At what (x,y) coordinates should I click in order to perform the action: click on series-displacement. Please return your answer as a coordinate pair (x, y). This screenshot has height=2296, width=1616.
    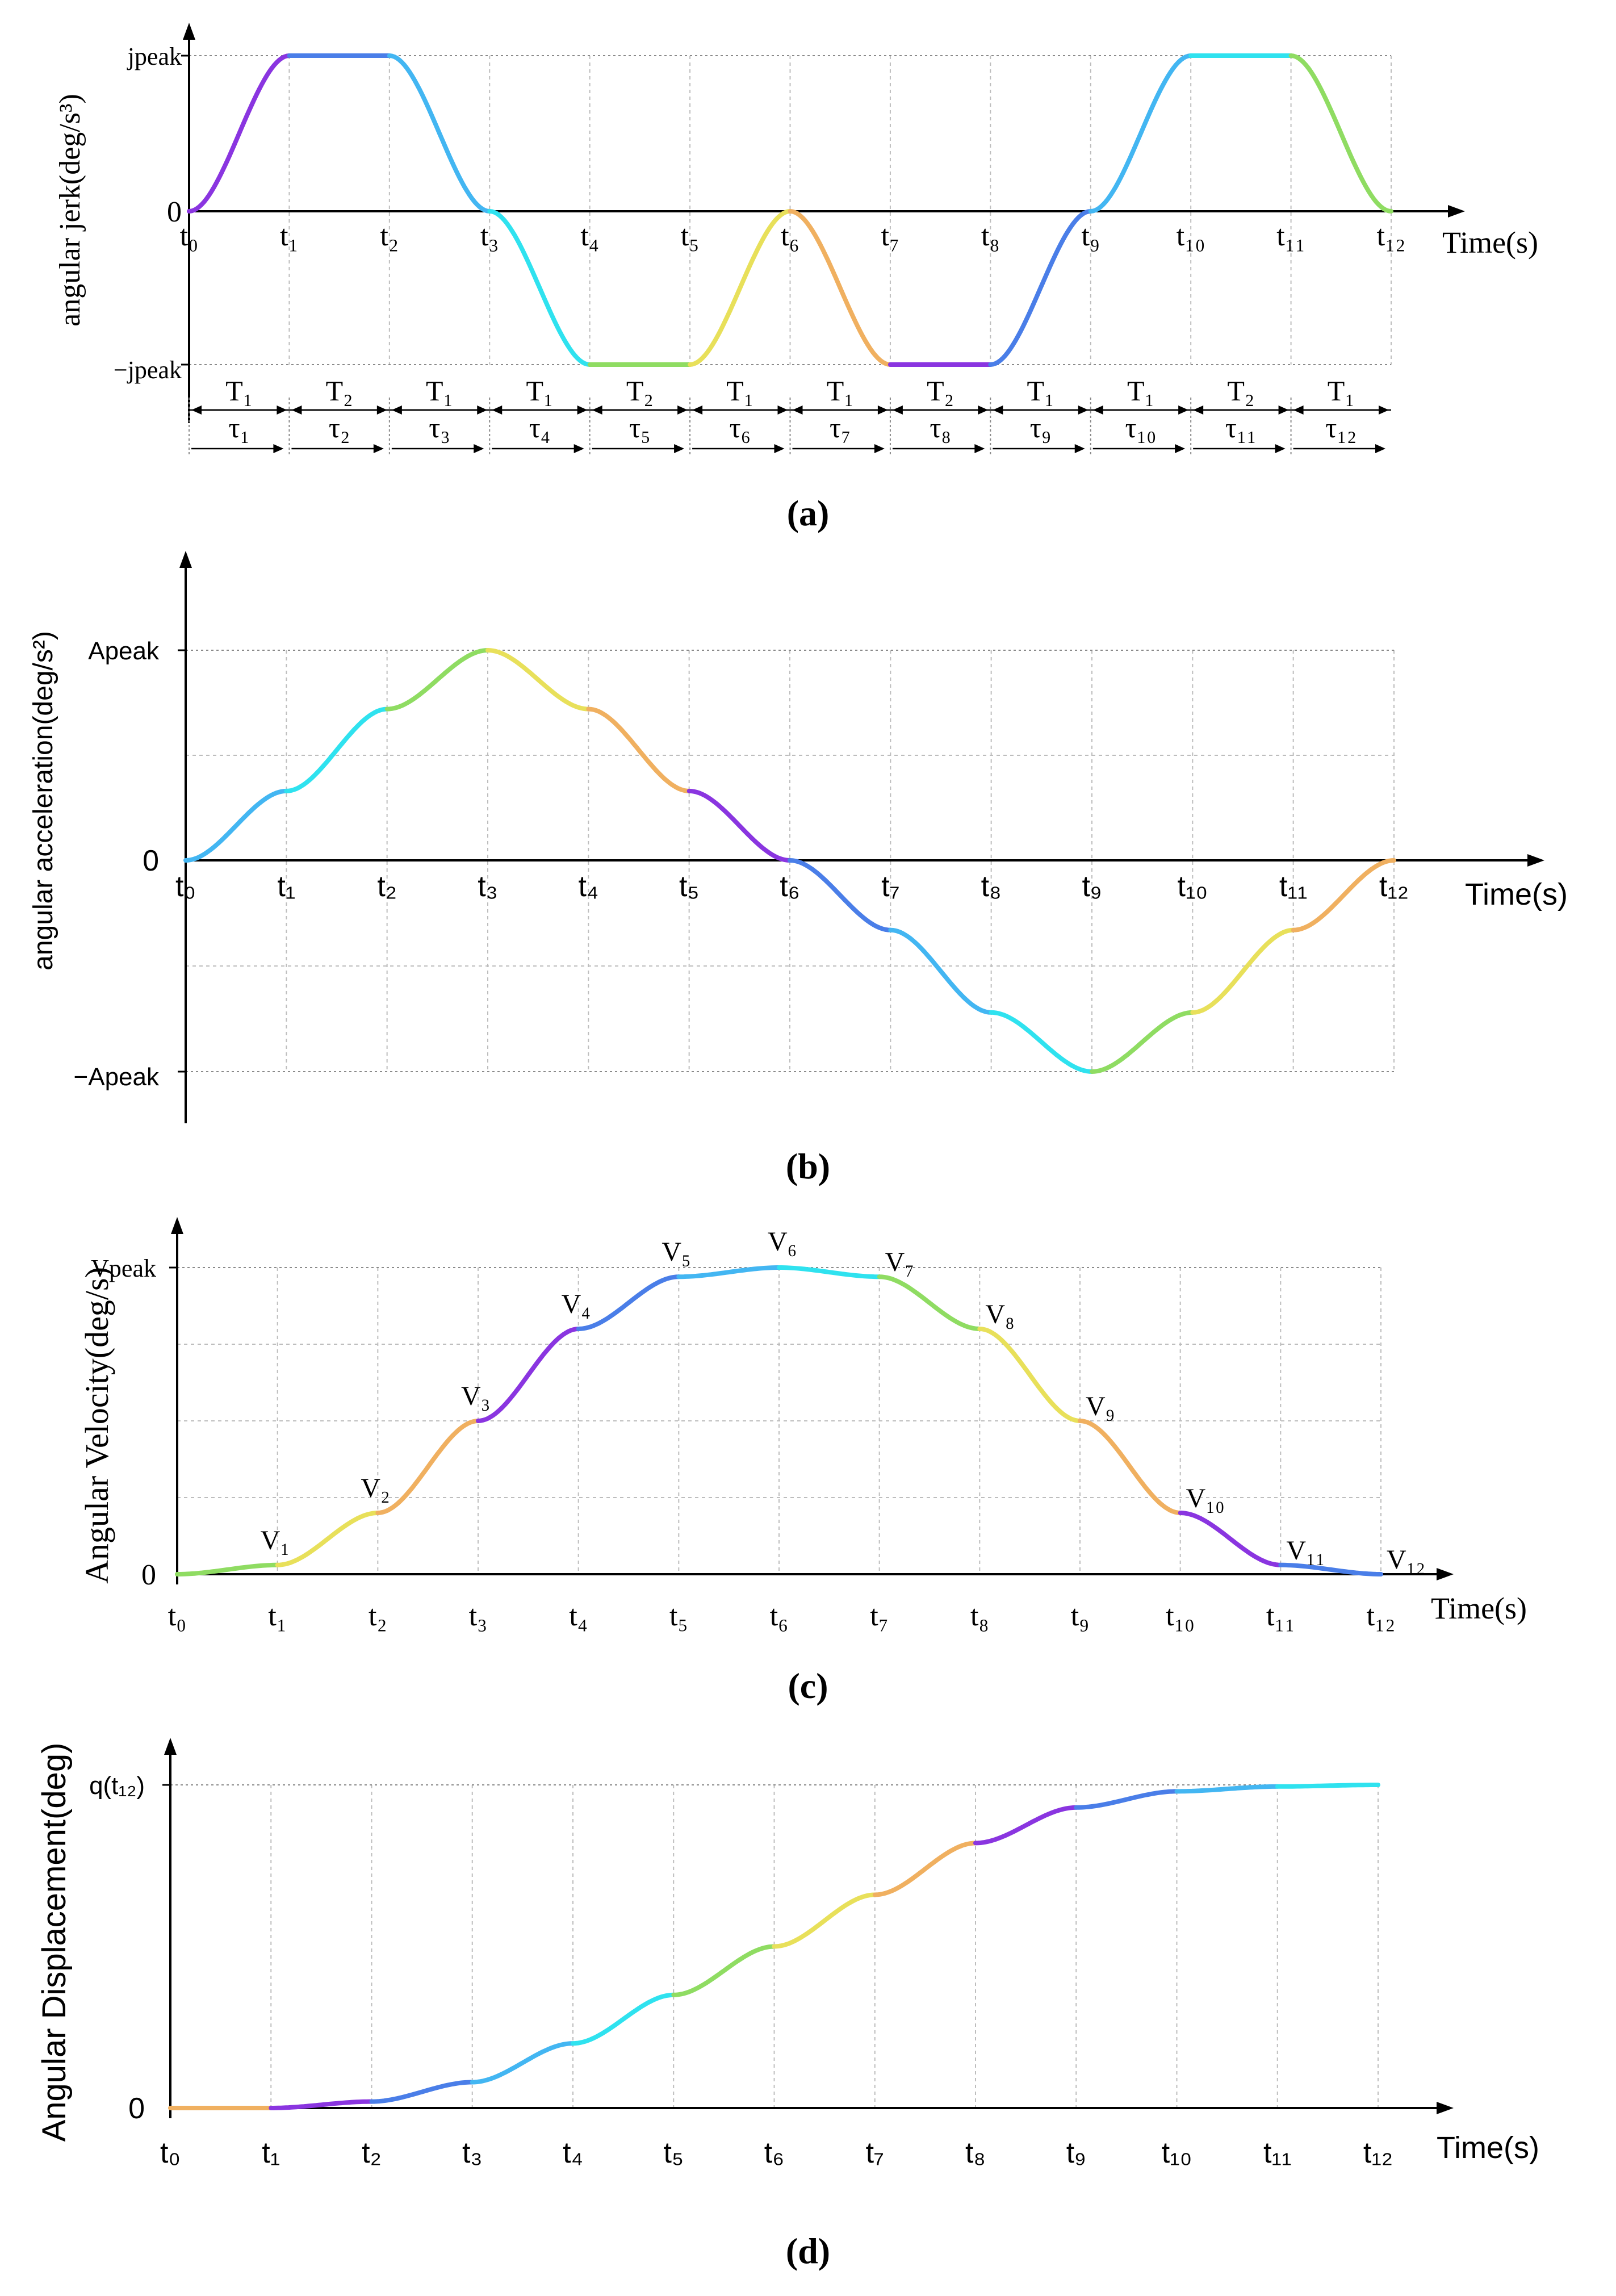
    Looking at the image, I should click on (774, 1946).